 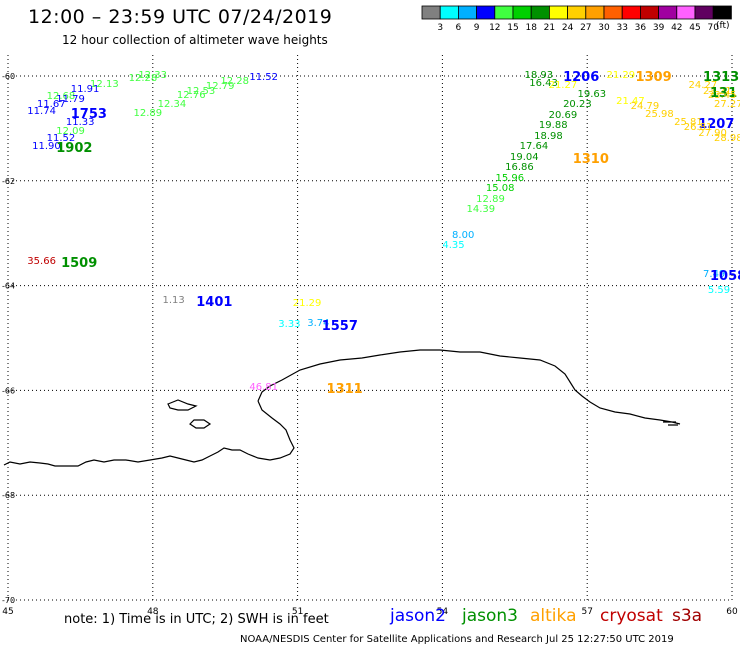 I want to click on wave-height-label: 12.13, so click(x=104, y=85).